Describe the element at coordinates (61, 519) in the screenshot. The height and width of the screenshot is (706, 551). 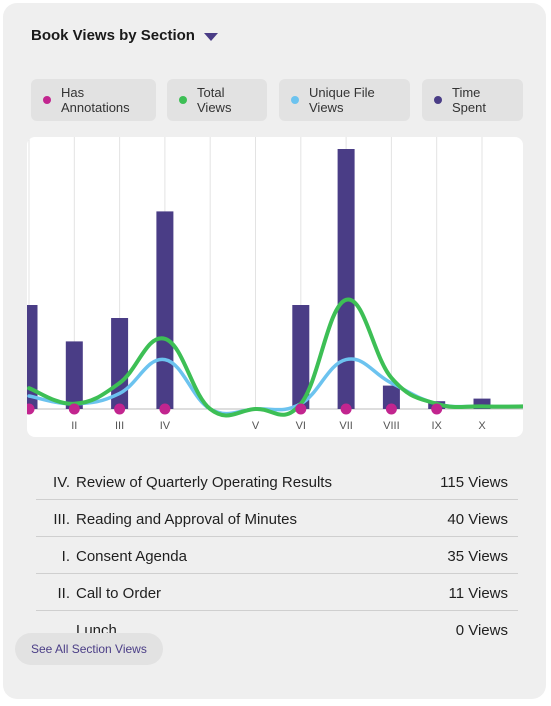
I see `section-number: III.` at that location.